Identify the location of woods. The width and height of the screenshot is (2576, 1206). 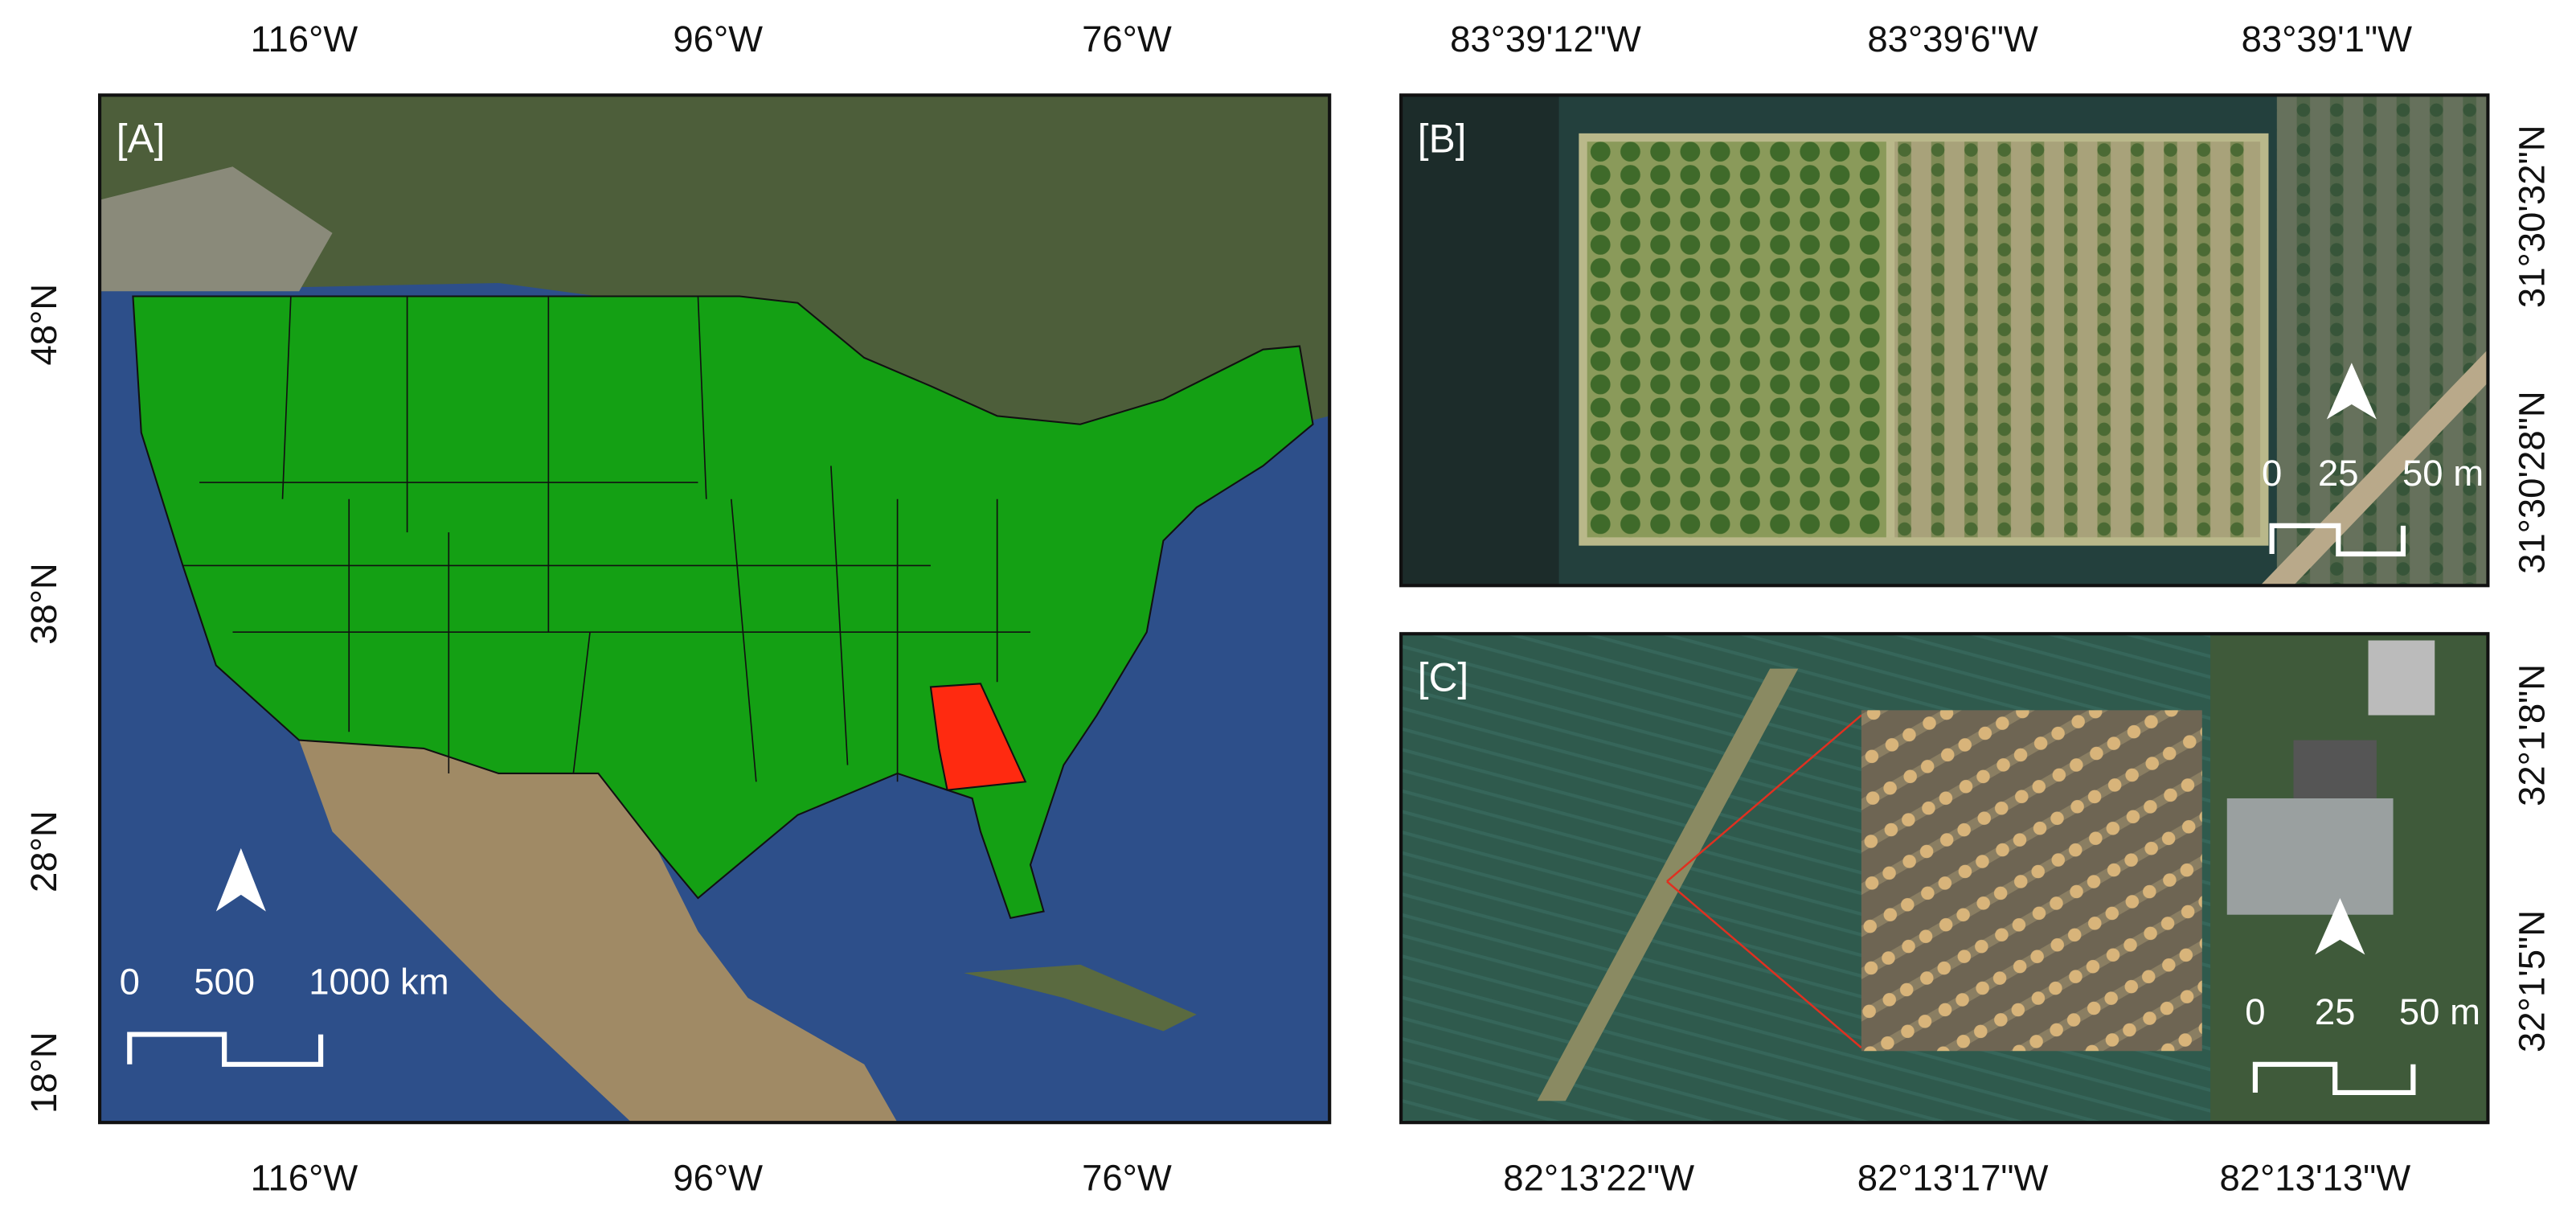
(1480, 340).